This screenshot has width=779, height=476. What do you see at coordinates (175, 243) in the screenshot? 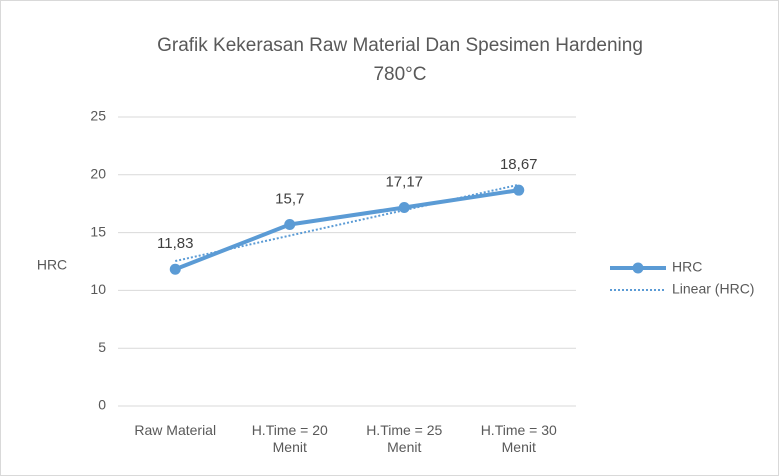
I see `data-label: 11,83` at bounding box center [175, 243].